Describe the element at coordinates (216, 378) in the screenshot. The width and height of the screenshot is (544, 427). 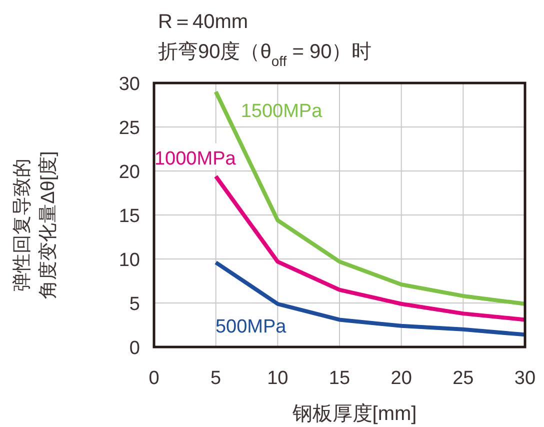
I see `x-tick-label: 5` at that location.